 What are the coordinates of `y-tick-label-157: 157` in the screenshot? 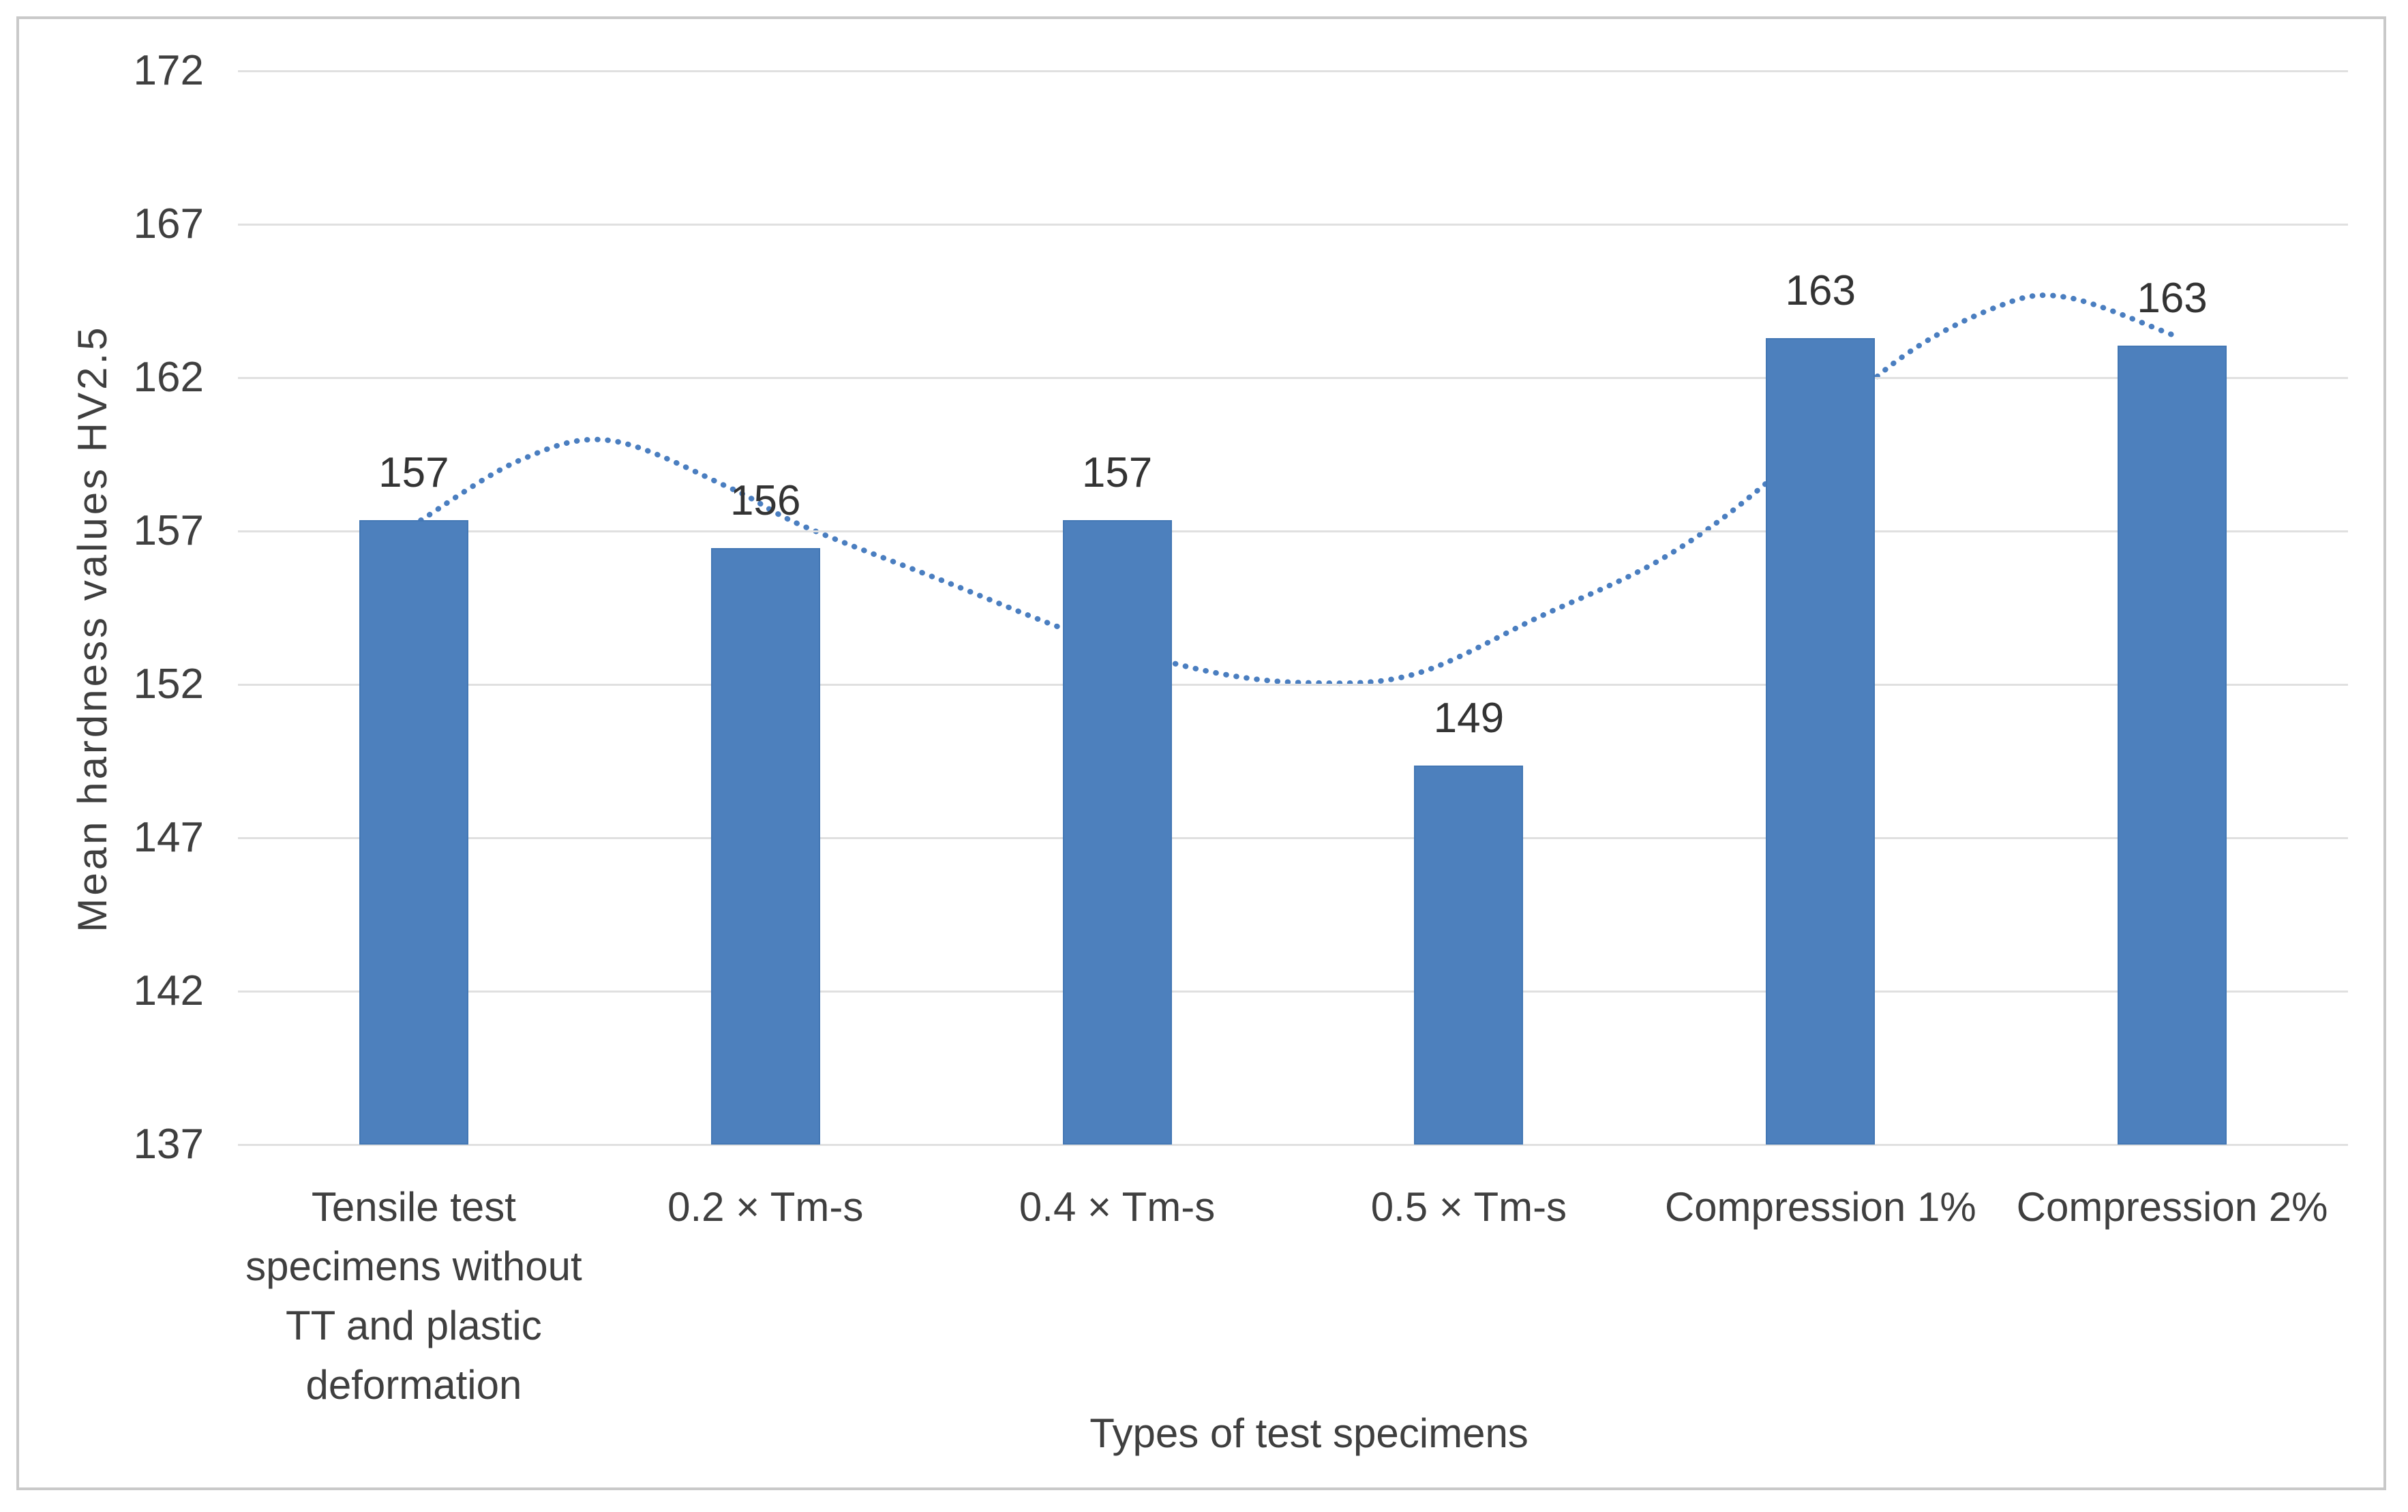 It's located at (168, 531).